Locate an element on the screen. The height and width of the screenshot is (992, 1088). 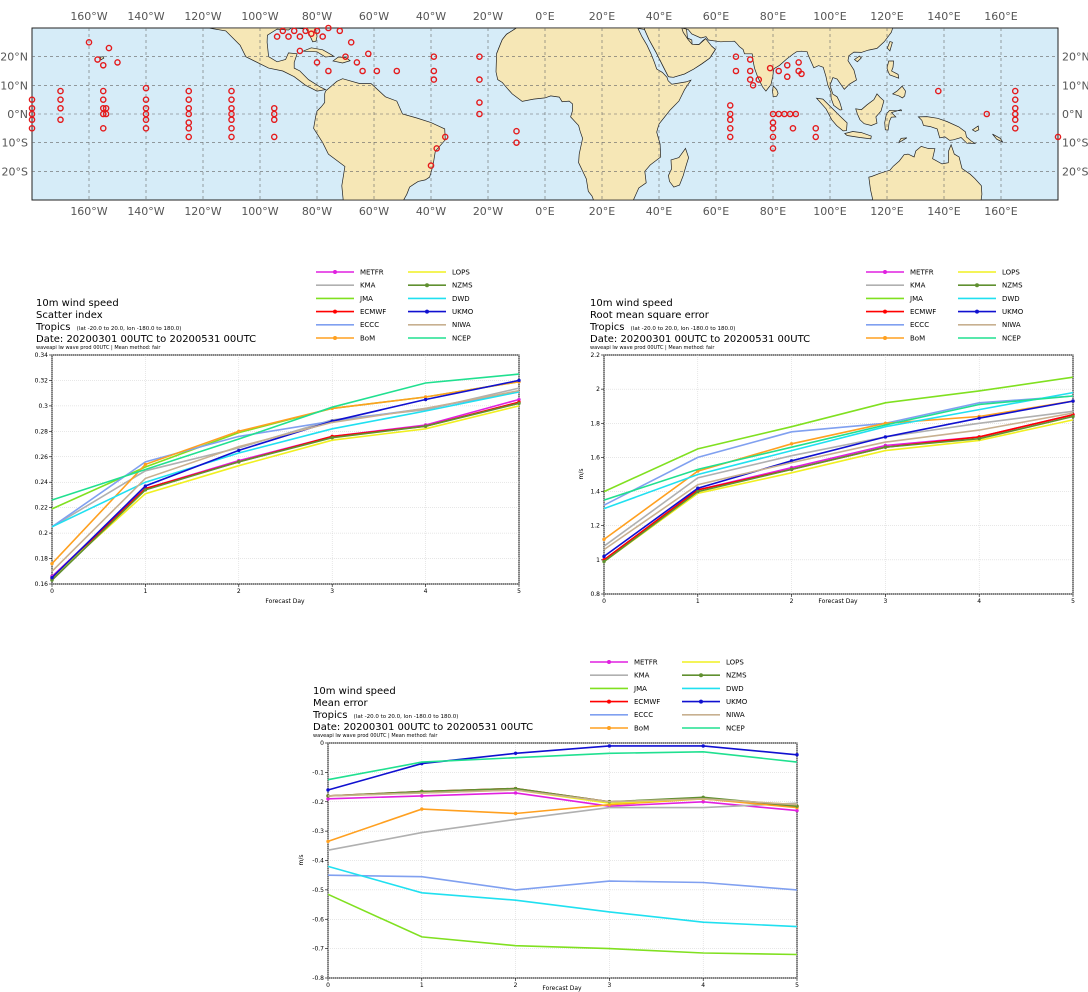
legend-label-niwa: NIWA is located at coordinates (735, 715).